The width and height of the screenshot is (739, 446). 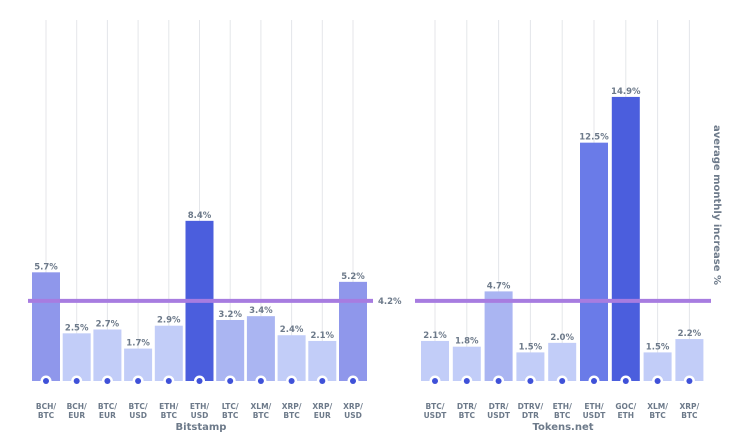 What do you see at coordinates (626, 92) in the screenshot?
I see `value-label: 14.9%` at bounding box center [626, 92].